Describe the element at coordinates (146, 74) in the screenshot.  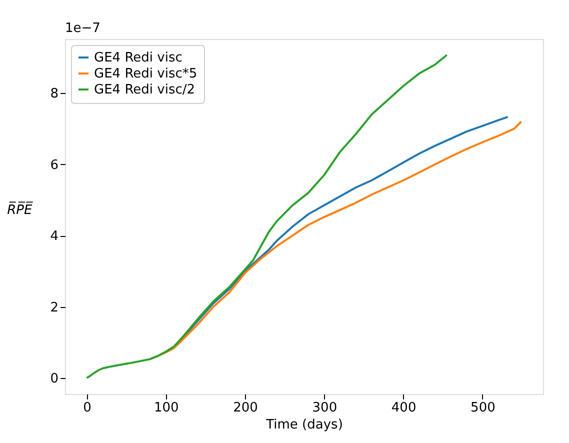
I see `legend-label: GE4 Redi visc*5` at that location.